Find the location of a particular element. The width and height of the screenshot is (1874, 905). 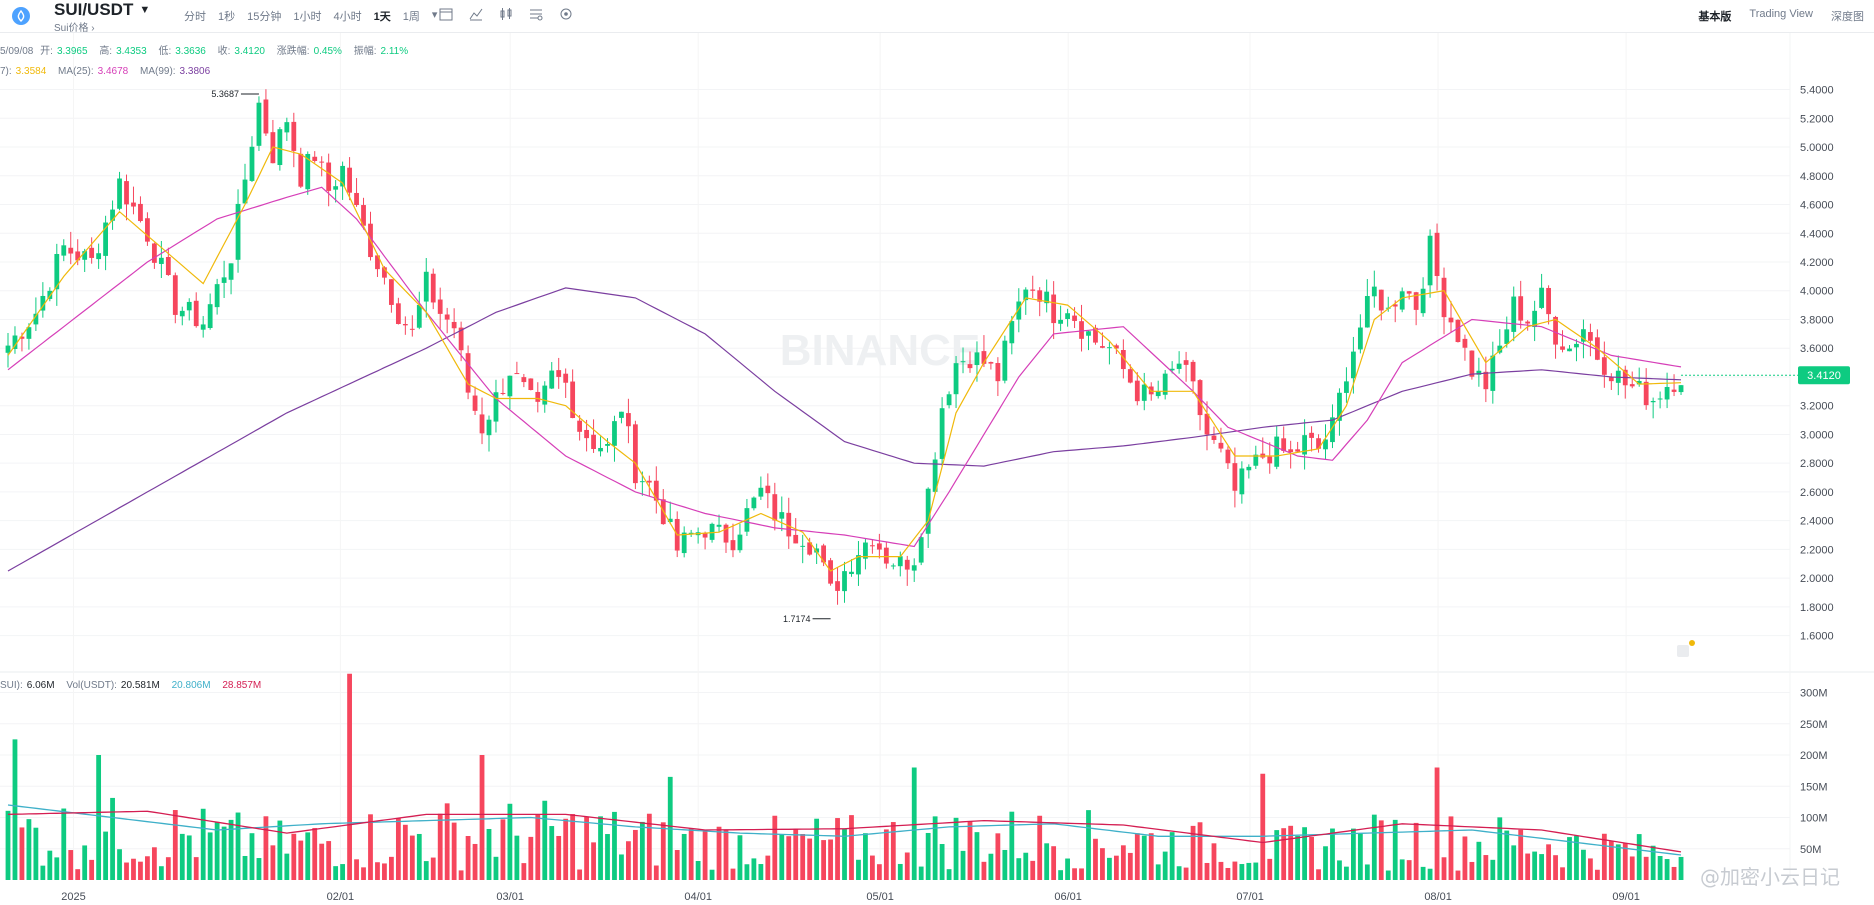

high-marker-label: 5.3687 is located at coordinates (225, 94).